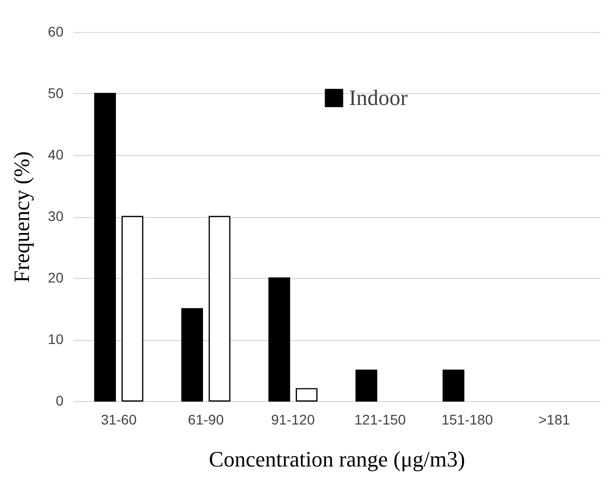 This screenshot has height=490, width=615. Describe the element at coordinates (467, 420) in the screenshot. I see `x-tick-label: 151-180` at that location.